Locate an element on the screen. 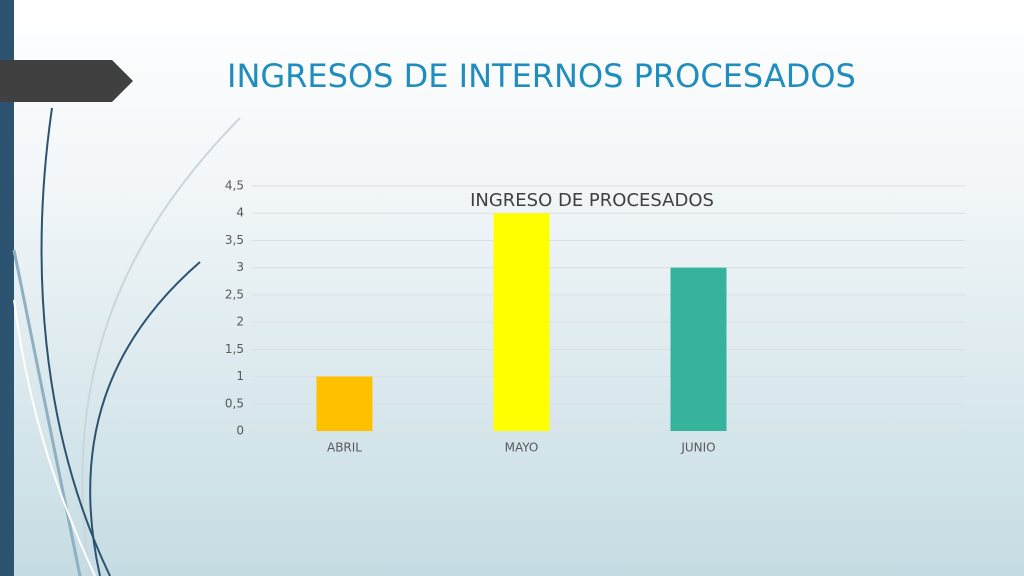 The image size is (1024, 576). slide-title: INGRESOS DE INTERNOS PROCESADOS is located at coordinates (541, 76).